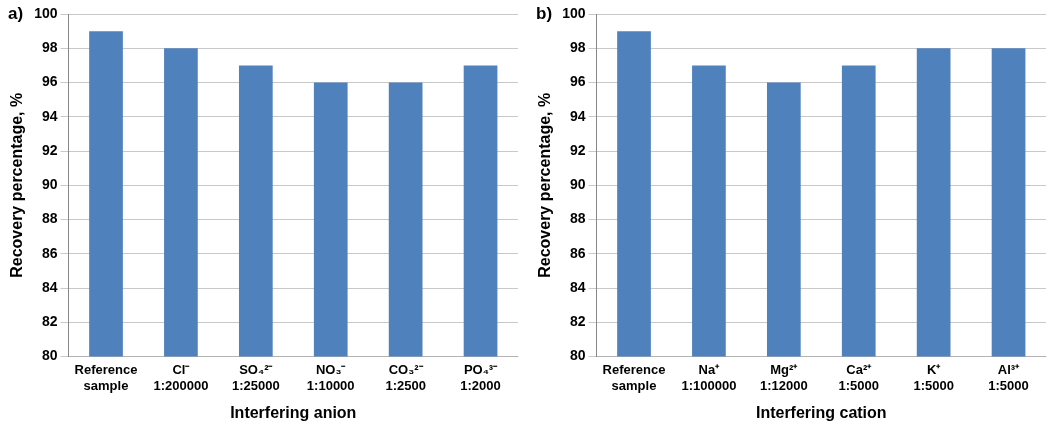 The height and width of the screenshot is (427, 1057). Describe the element at coordinates (255, 377) in the screenshot. I see `x-tick-label: SO₄²⁻ 1:25000` at that location.